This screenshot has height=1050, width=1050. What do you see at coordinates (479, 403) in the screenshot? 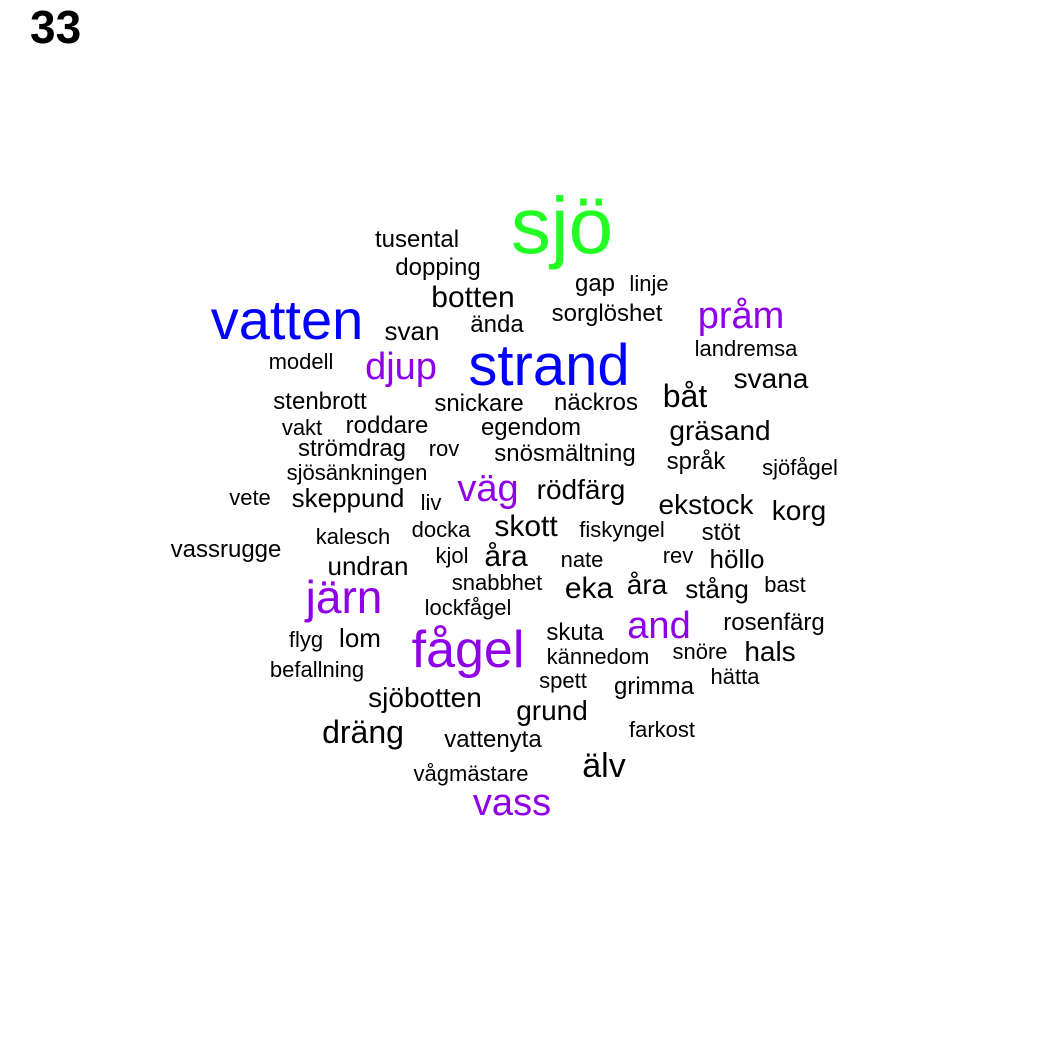
I see `cloud-word: snickare` at bounding box center [479, 403].